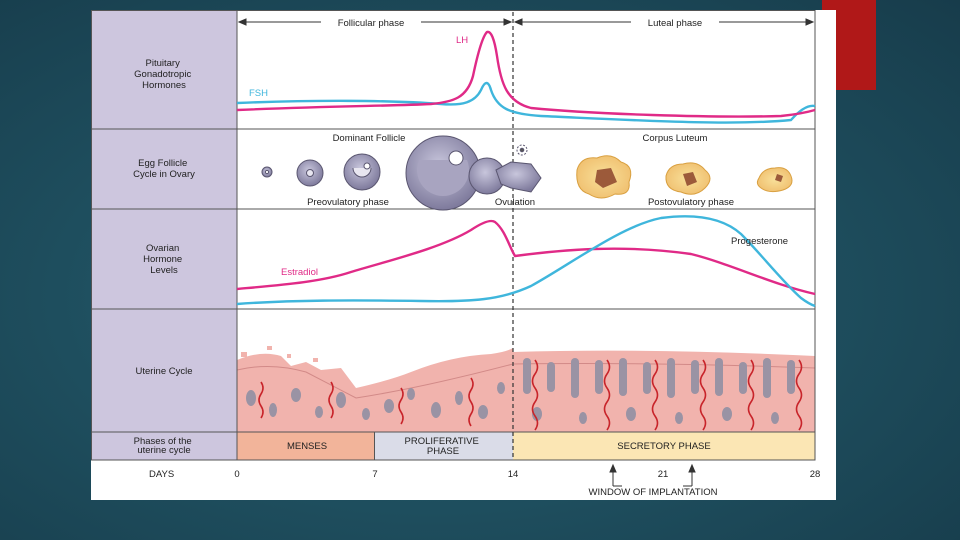  What do you see at coordinates (236, 474) in the screenshot?
I see `day-tick-0: 0` at bounding box center [236, 474].